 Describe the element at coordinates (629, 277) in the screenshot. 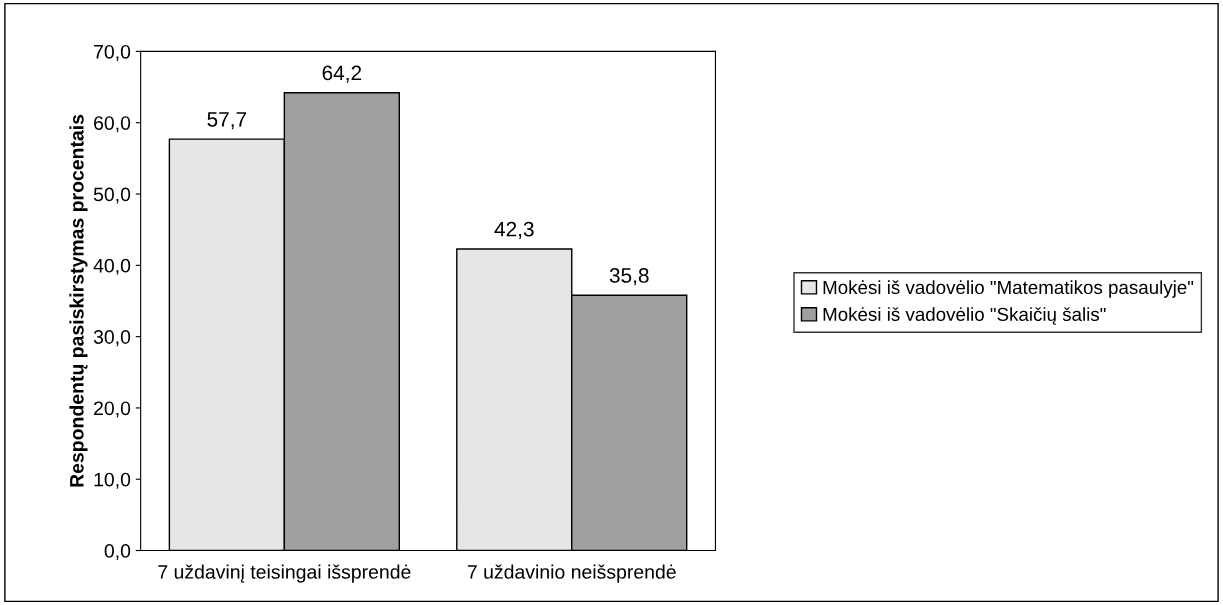

I see `data-label: 35,8` at that location.